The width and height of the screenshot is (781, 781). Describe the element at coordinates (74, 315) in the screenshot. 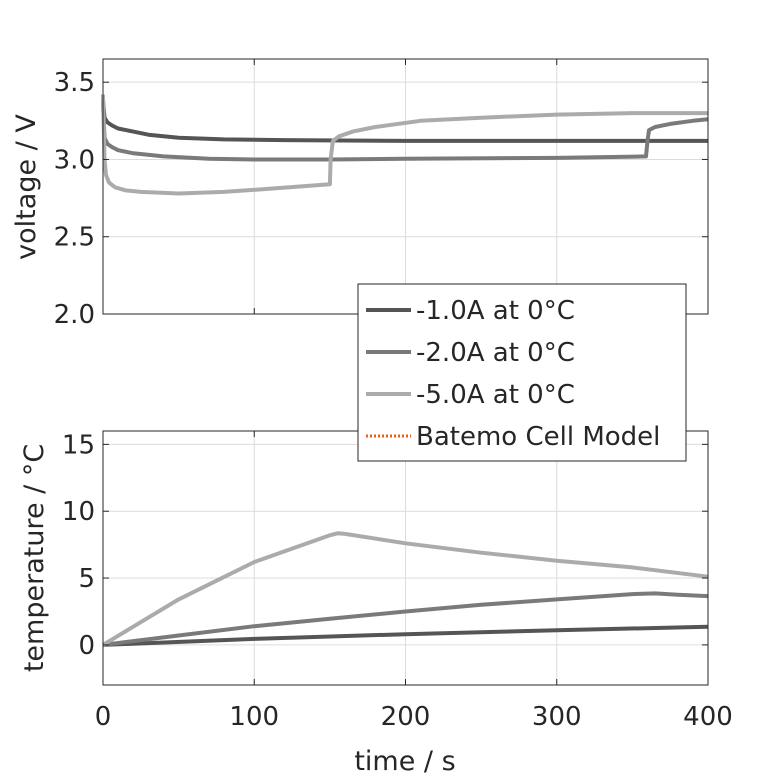

I see `y-tick-label: 2.0` at that location.